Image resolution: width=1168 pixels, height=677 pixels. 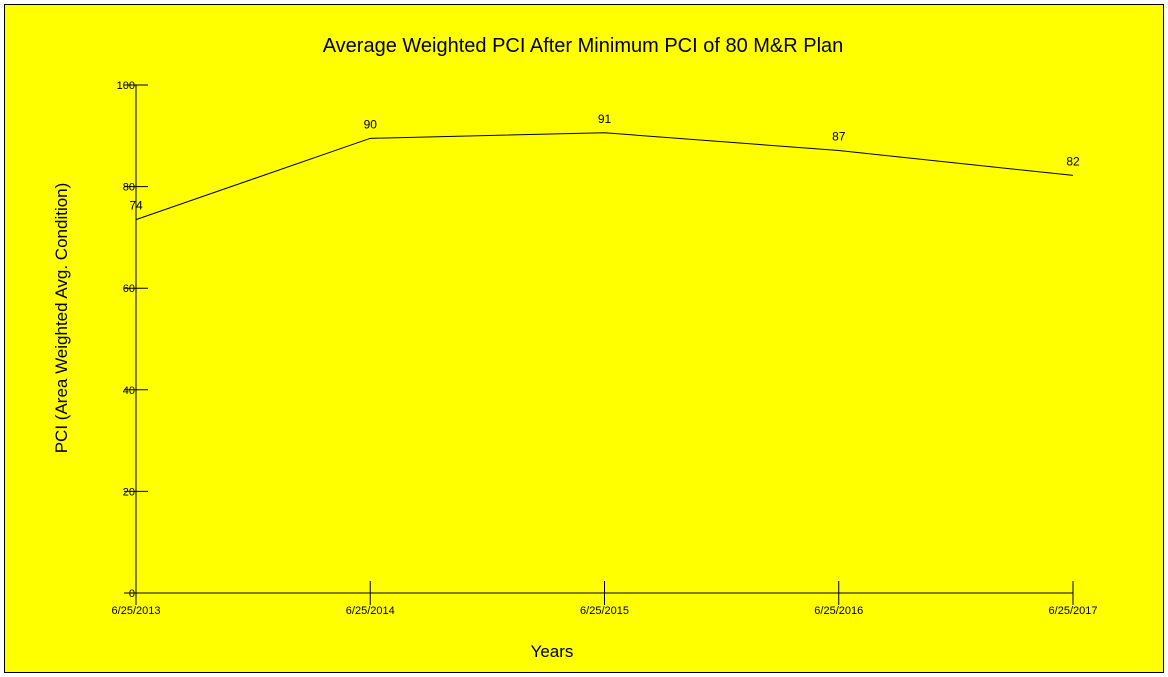 I want to click on y-tick-label: 0, so click(x=132, y=594).